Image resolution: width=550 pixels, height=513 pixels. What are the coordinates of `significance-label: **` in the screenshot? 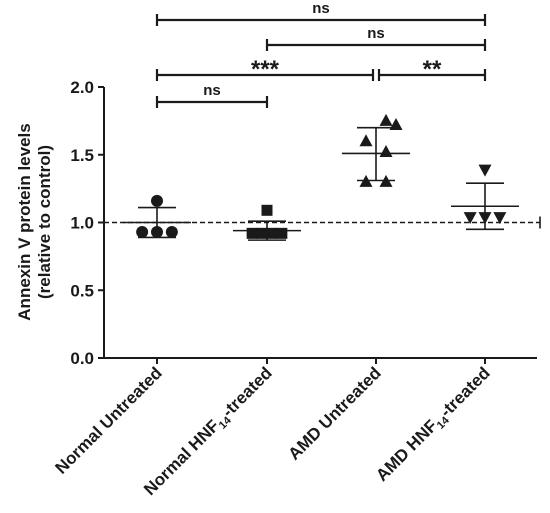 It's located at (432, 69).